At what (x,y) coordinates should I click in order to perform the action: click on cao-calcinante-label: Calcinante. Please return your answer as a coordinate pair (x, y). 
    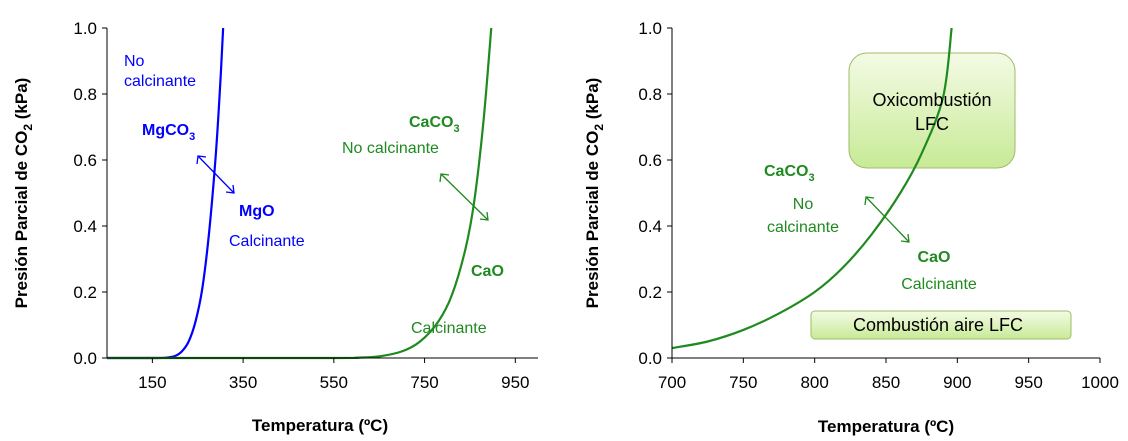
    Looking at the image, I should click on (449, 328).